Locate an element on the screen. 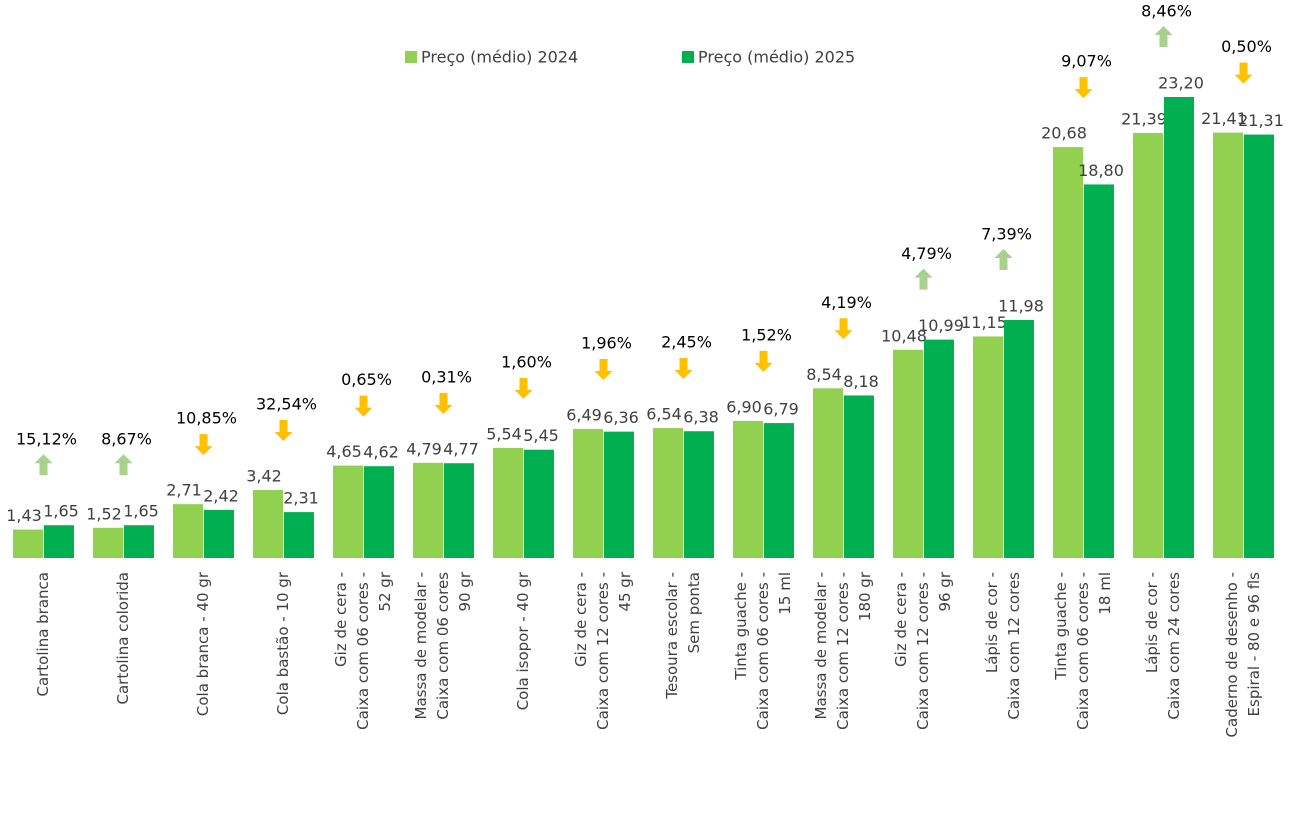  category-label: 18 ml is located at coordinates (1105, 593).